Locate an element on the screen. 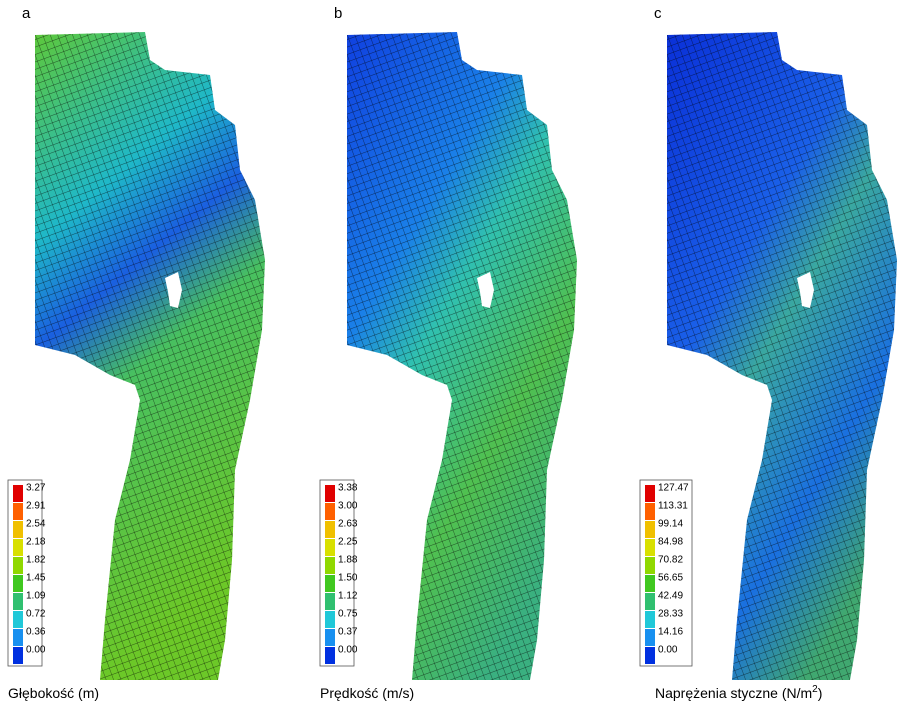  legend-value: 3.27 is located at coordinates (36, 488).